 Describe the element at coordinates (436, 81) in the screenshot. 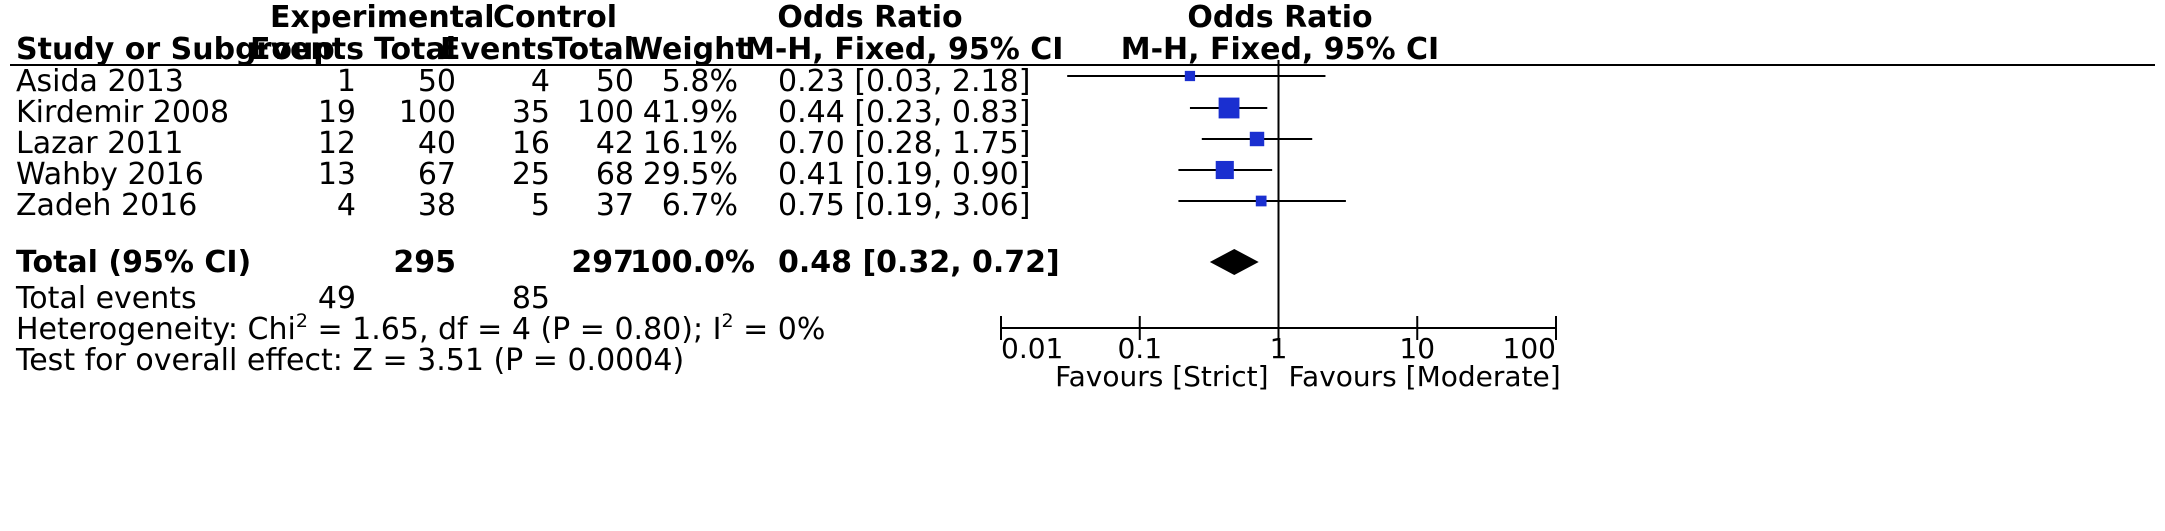

I see `exp-total: 50` at that location.